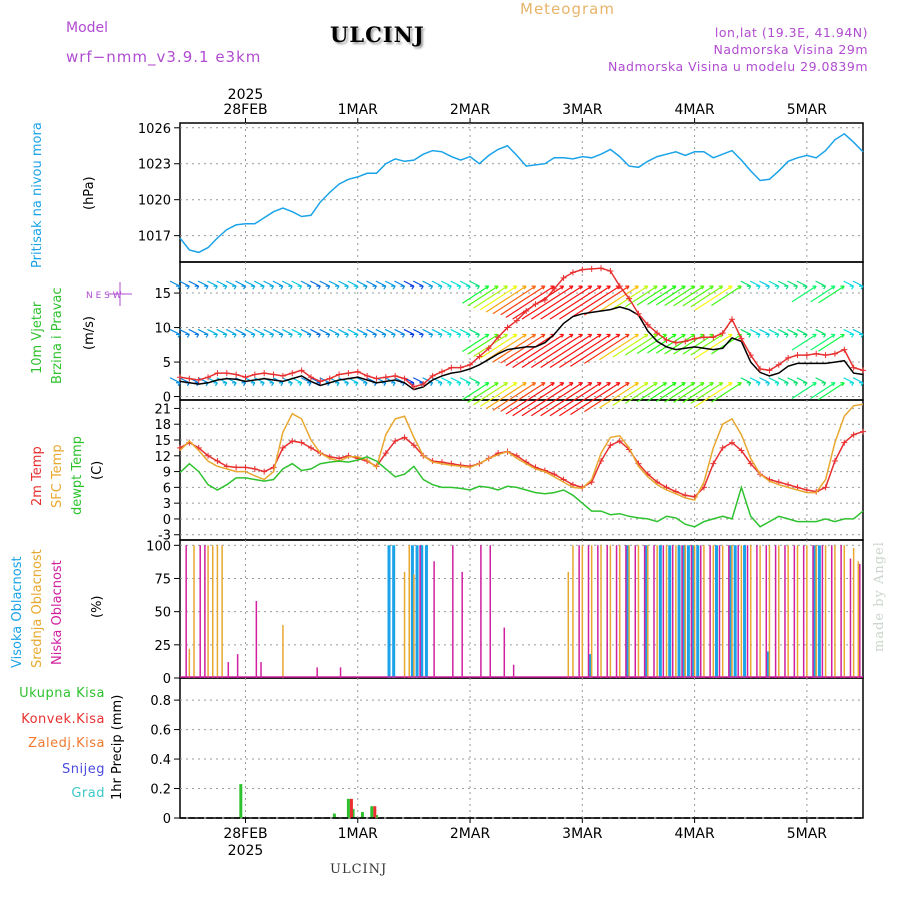  What do you see at coordinates (521, 748) in the screenshot?
I see `precipitation-panel-frame` at bounding box center [521, 748].